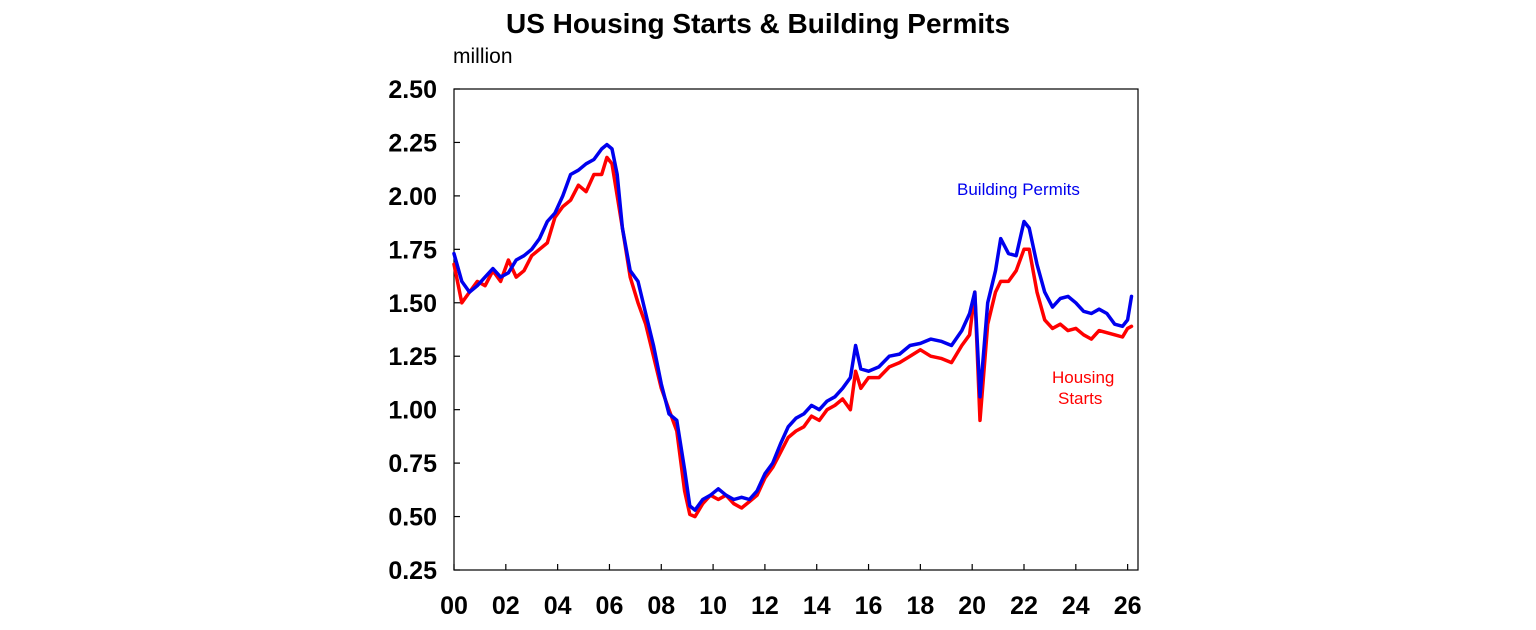  What do you see at coordinates (412, 518) in the screenshot?
I see `y-tick-label: 0.50` at bounding box center [412, 518].